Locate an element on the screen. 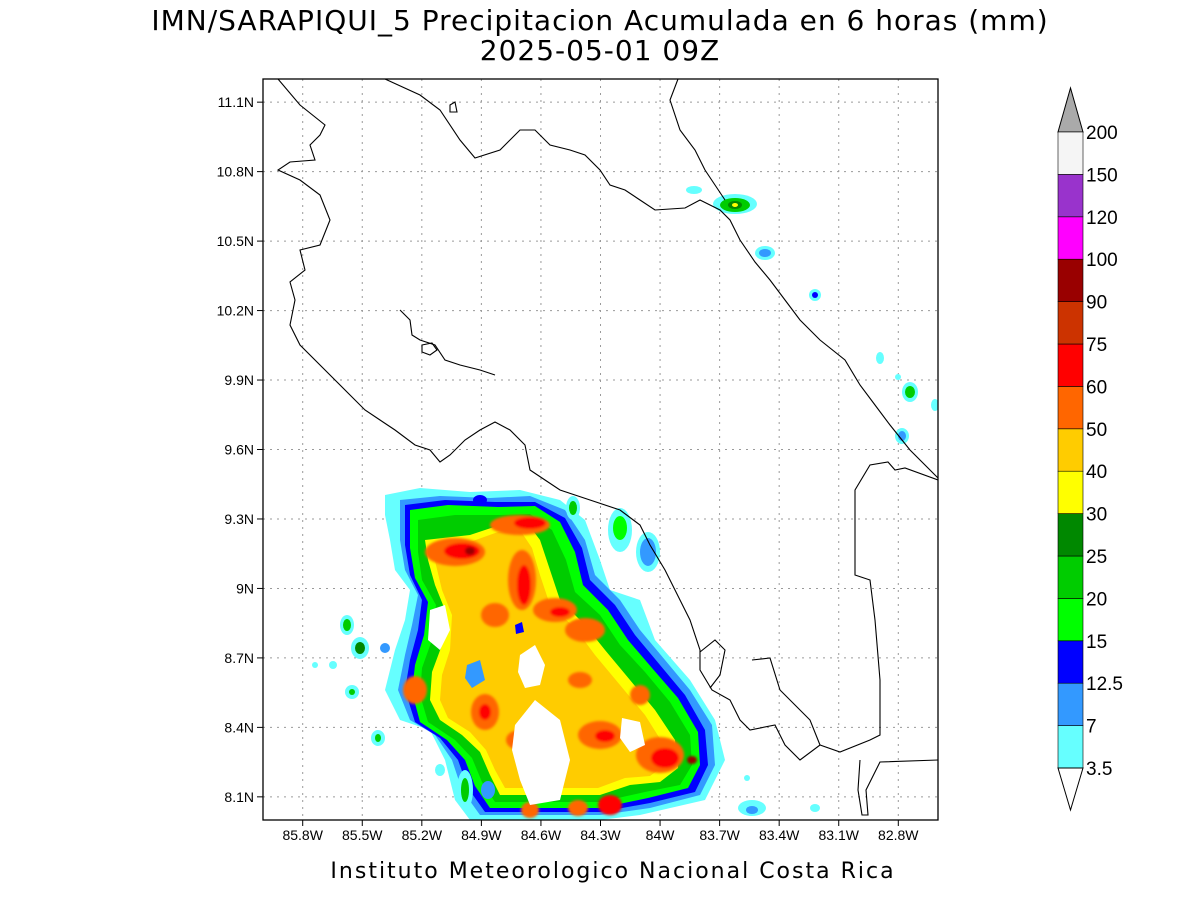 The height and width of the screenshot is (900, 1200). lon-tick-label: 85.2W is located at coordinates (422, 835).